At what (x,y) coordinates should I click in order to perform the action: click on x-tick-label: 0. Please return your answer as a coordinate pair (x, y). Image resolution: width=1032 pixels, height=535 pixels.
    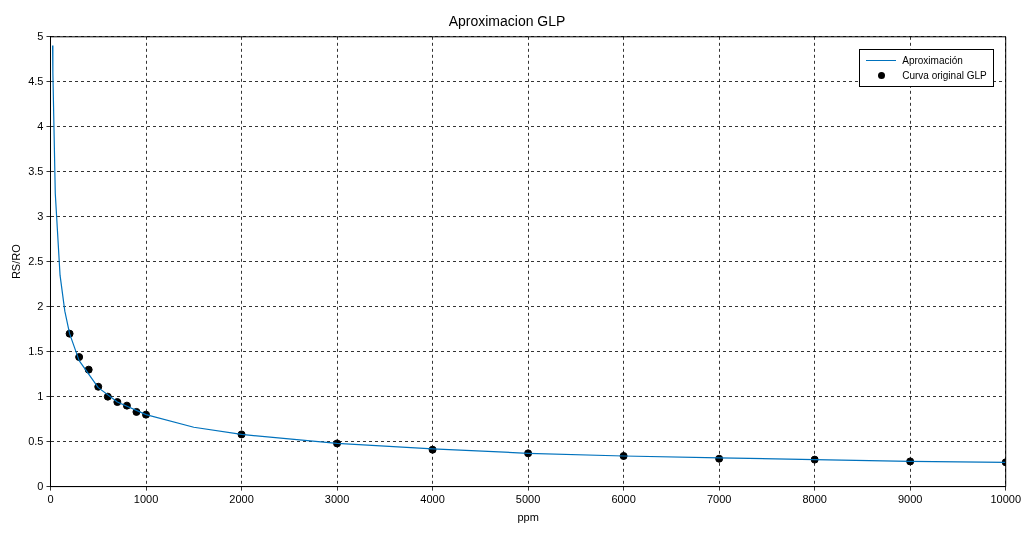
    Looking at the image, I should click on (50, 499).